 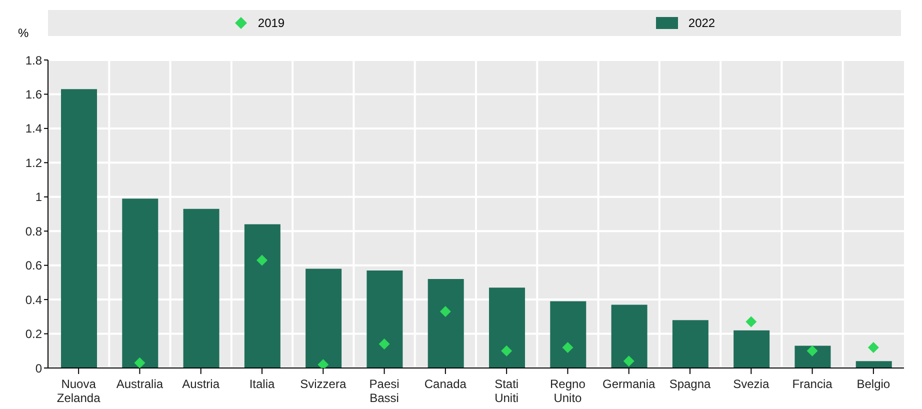 What do you see at coordinates (873, 384) in the screenshot?
I see `x-tick-label: Belgio` at bounding box center [873, 384].